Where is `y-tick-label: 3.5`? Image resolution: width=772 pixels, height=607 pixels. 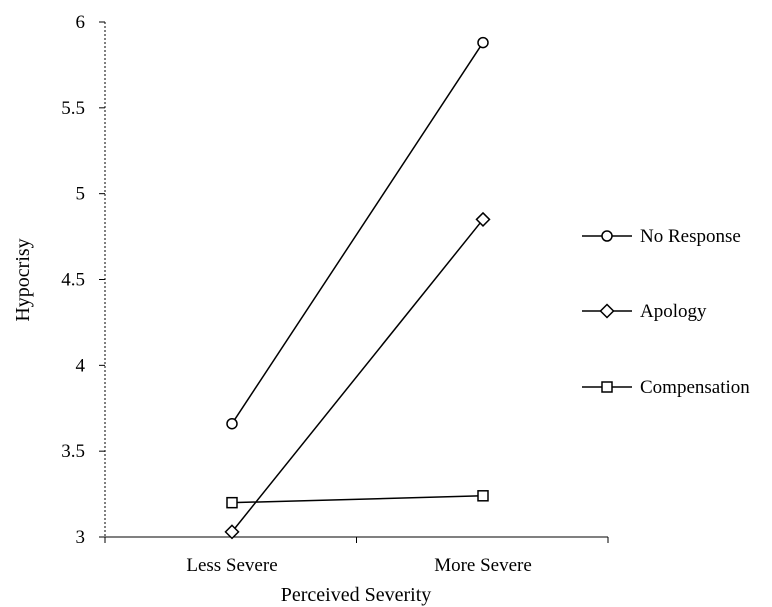 y-tick-label: 3.5 is located at coordinates (73, 451).